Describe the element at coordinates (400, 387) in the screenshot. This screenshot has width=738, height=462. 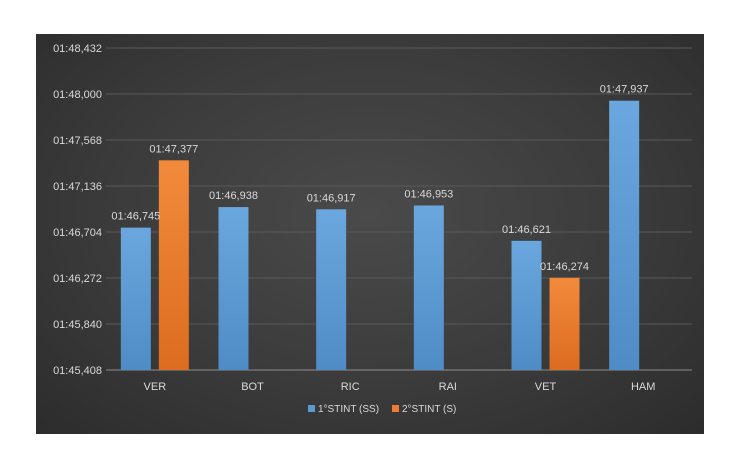
I see `x-axis-tick-labels: VER BOT RIC RAI VET HAM` at that location.